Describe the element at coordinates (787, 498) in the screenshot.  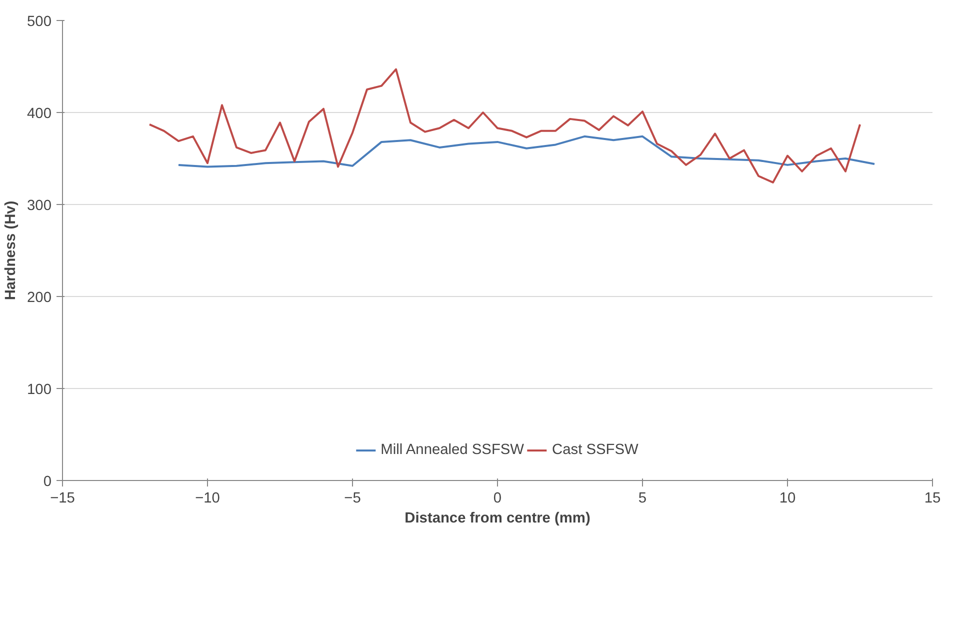
I see `x-tick-label: 10` at that location.